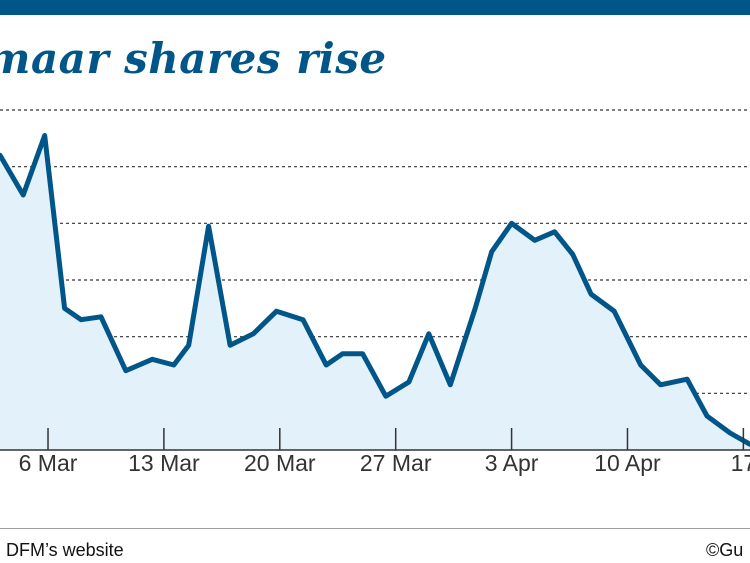 This screenshot has width=750, height=563. I want to click on x-tick-label: 20 Mar, so click(280, 463).